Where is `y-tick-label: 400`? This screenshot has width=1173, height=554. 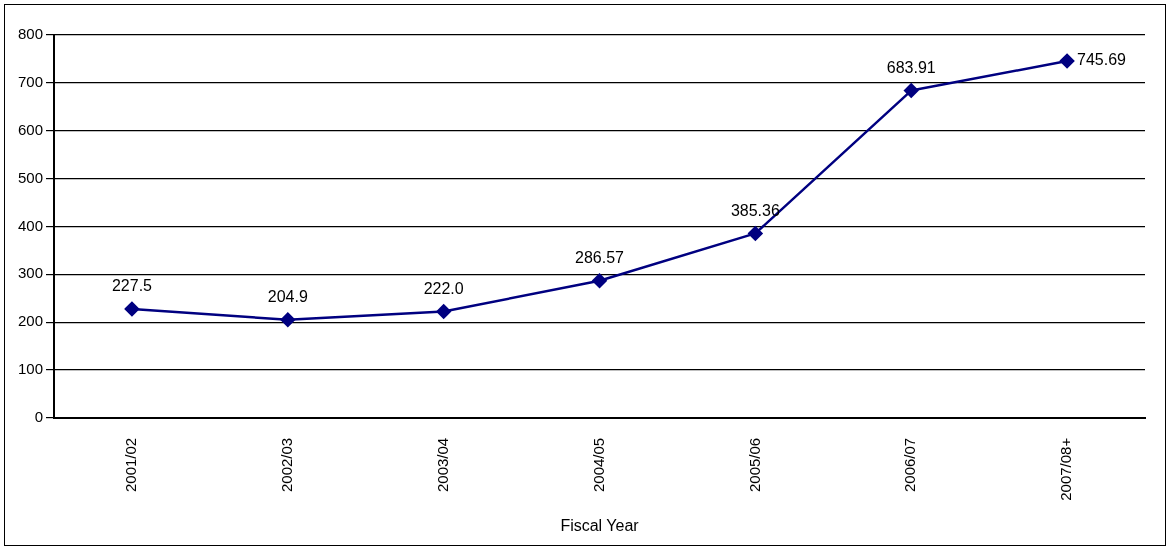 y-tick-label: 400 is located at coordinates (31, 225).